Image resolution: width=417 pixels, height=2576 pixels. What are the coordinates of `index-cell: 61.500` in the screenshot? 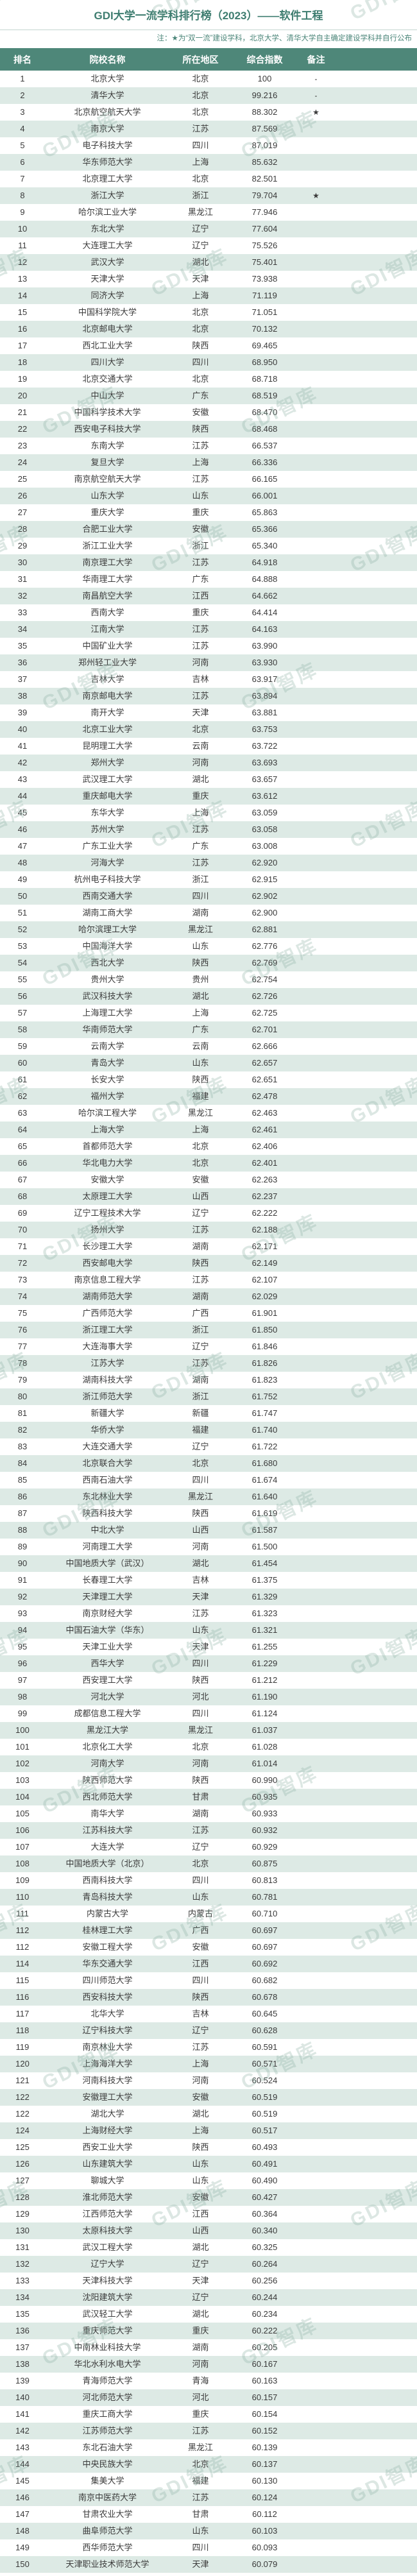 It's located at (264, 1546).